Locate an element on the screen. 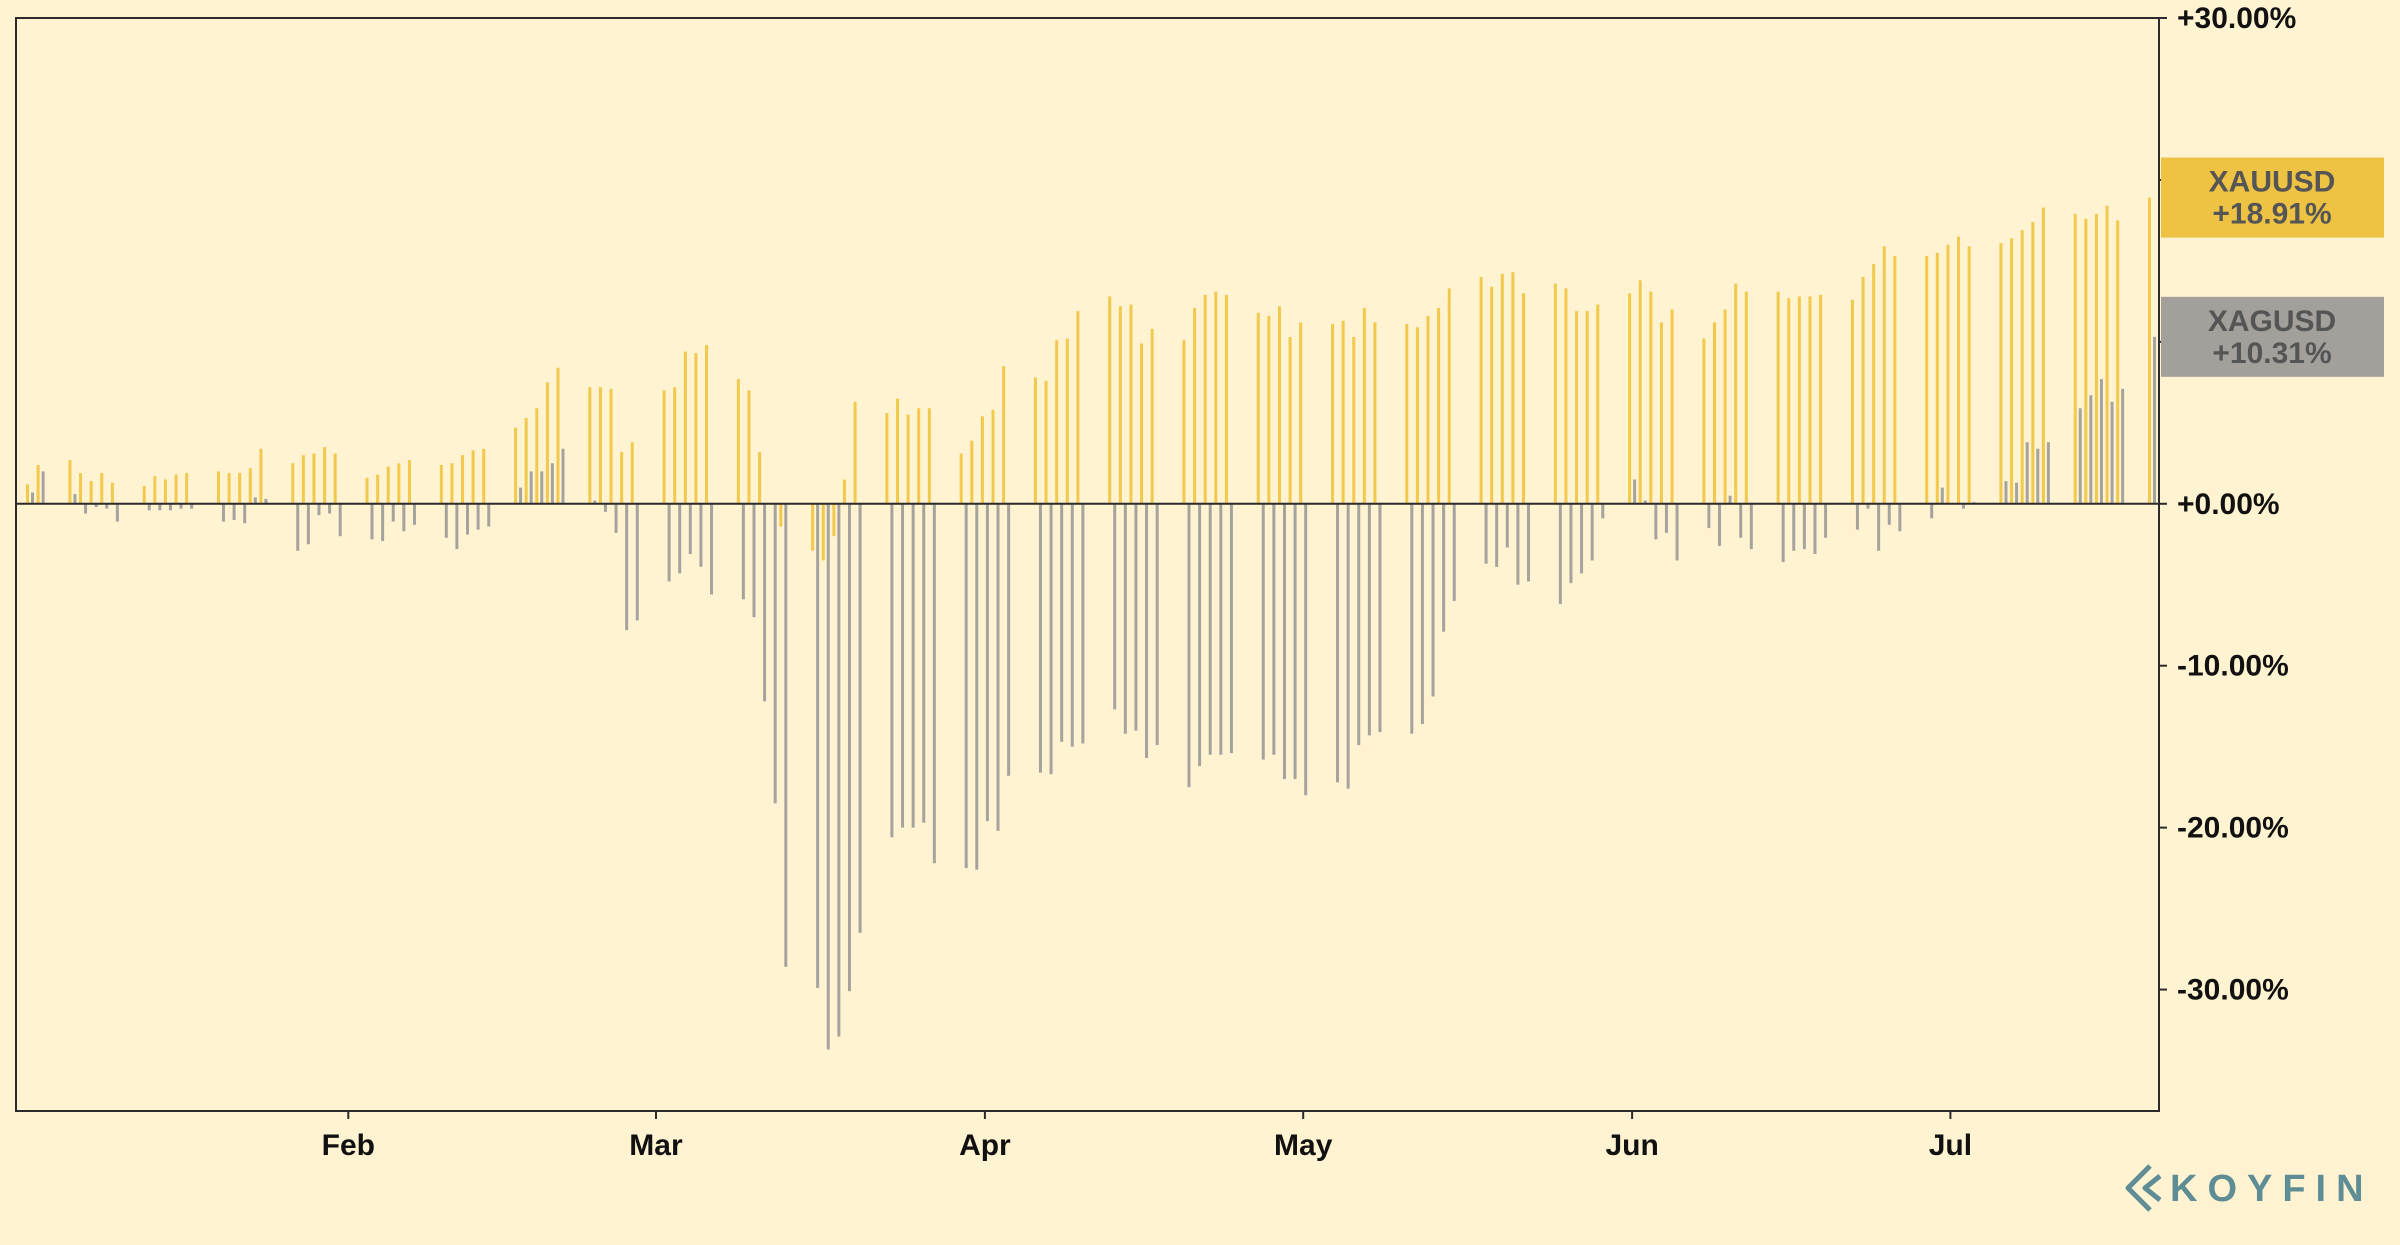 The width and height of the screenshot is (2400, 1245). y-tick-label: -30.00% is located at coordinates (2233, 990).